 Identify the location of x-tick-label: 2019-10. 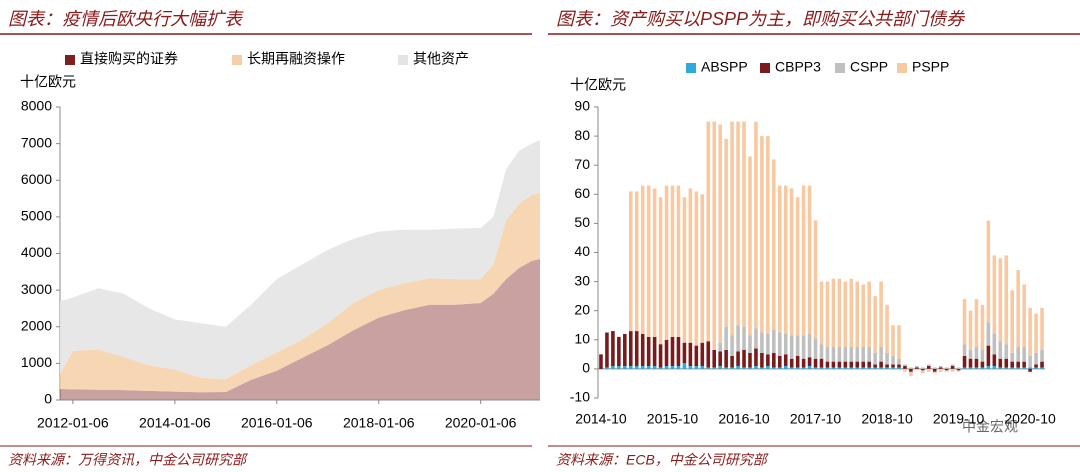
(959, 419).